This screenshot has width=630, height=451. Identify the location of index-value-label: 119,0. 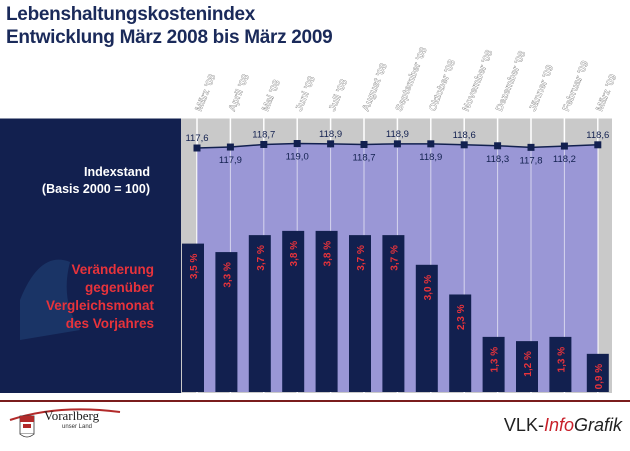
(297, 157).